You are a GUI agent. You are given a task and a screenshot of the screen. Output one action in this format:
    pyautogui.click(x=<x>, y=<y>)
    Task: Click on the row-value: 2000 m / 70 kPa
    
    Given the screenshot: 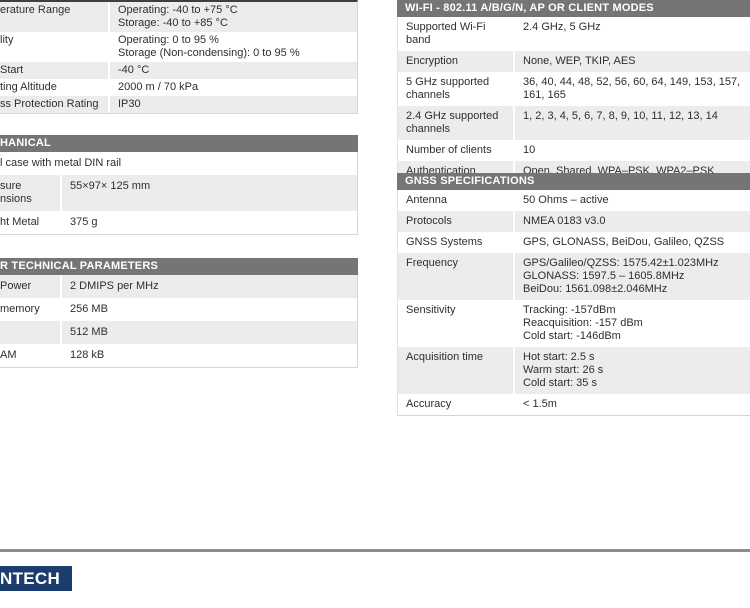 What is the action you would take?
    pyautogui.click(x=158, y=87)
    